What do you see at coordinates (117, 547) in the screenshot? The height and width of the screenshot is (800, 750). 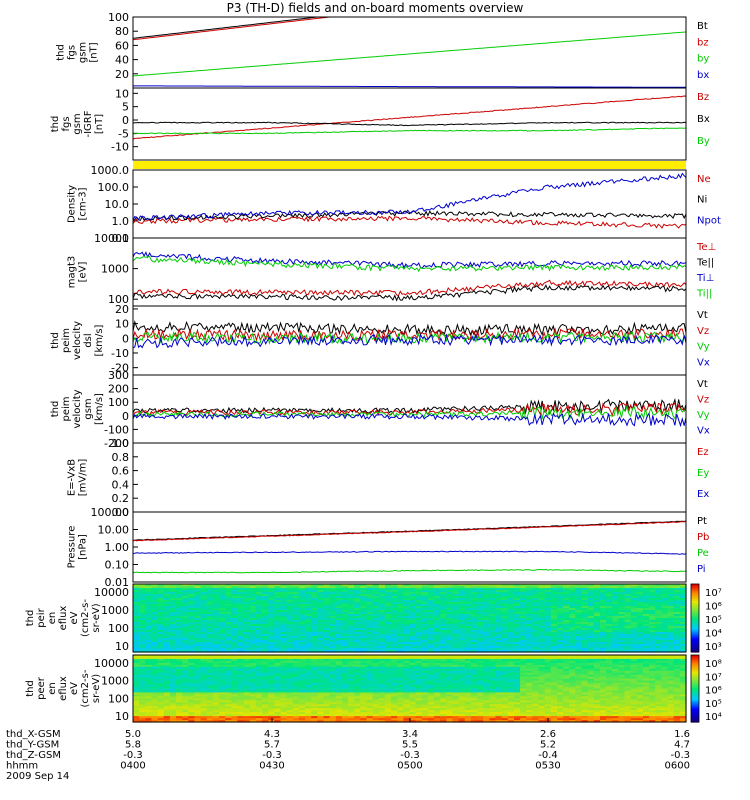 I see `ytick-label: 1.00` at bounding box center [117, 547].